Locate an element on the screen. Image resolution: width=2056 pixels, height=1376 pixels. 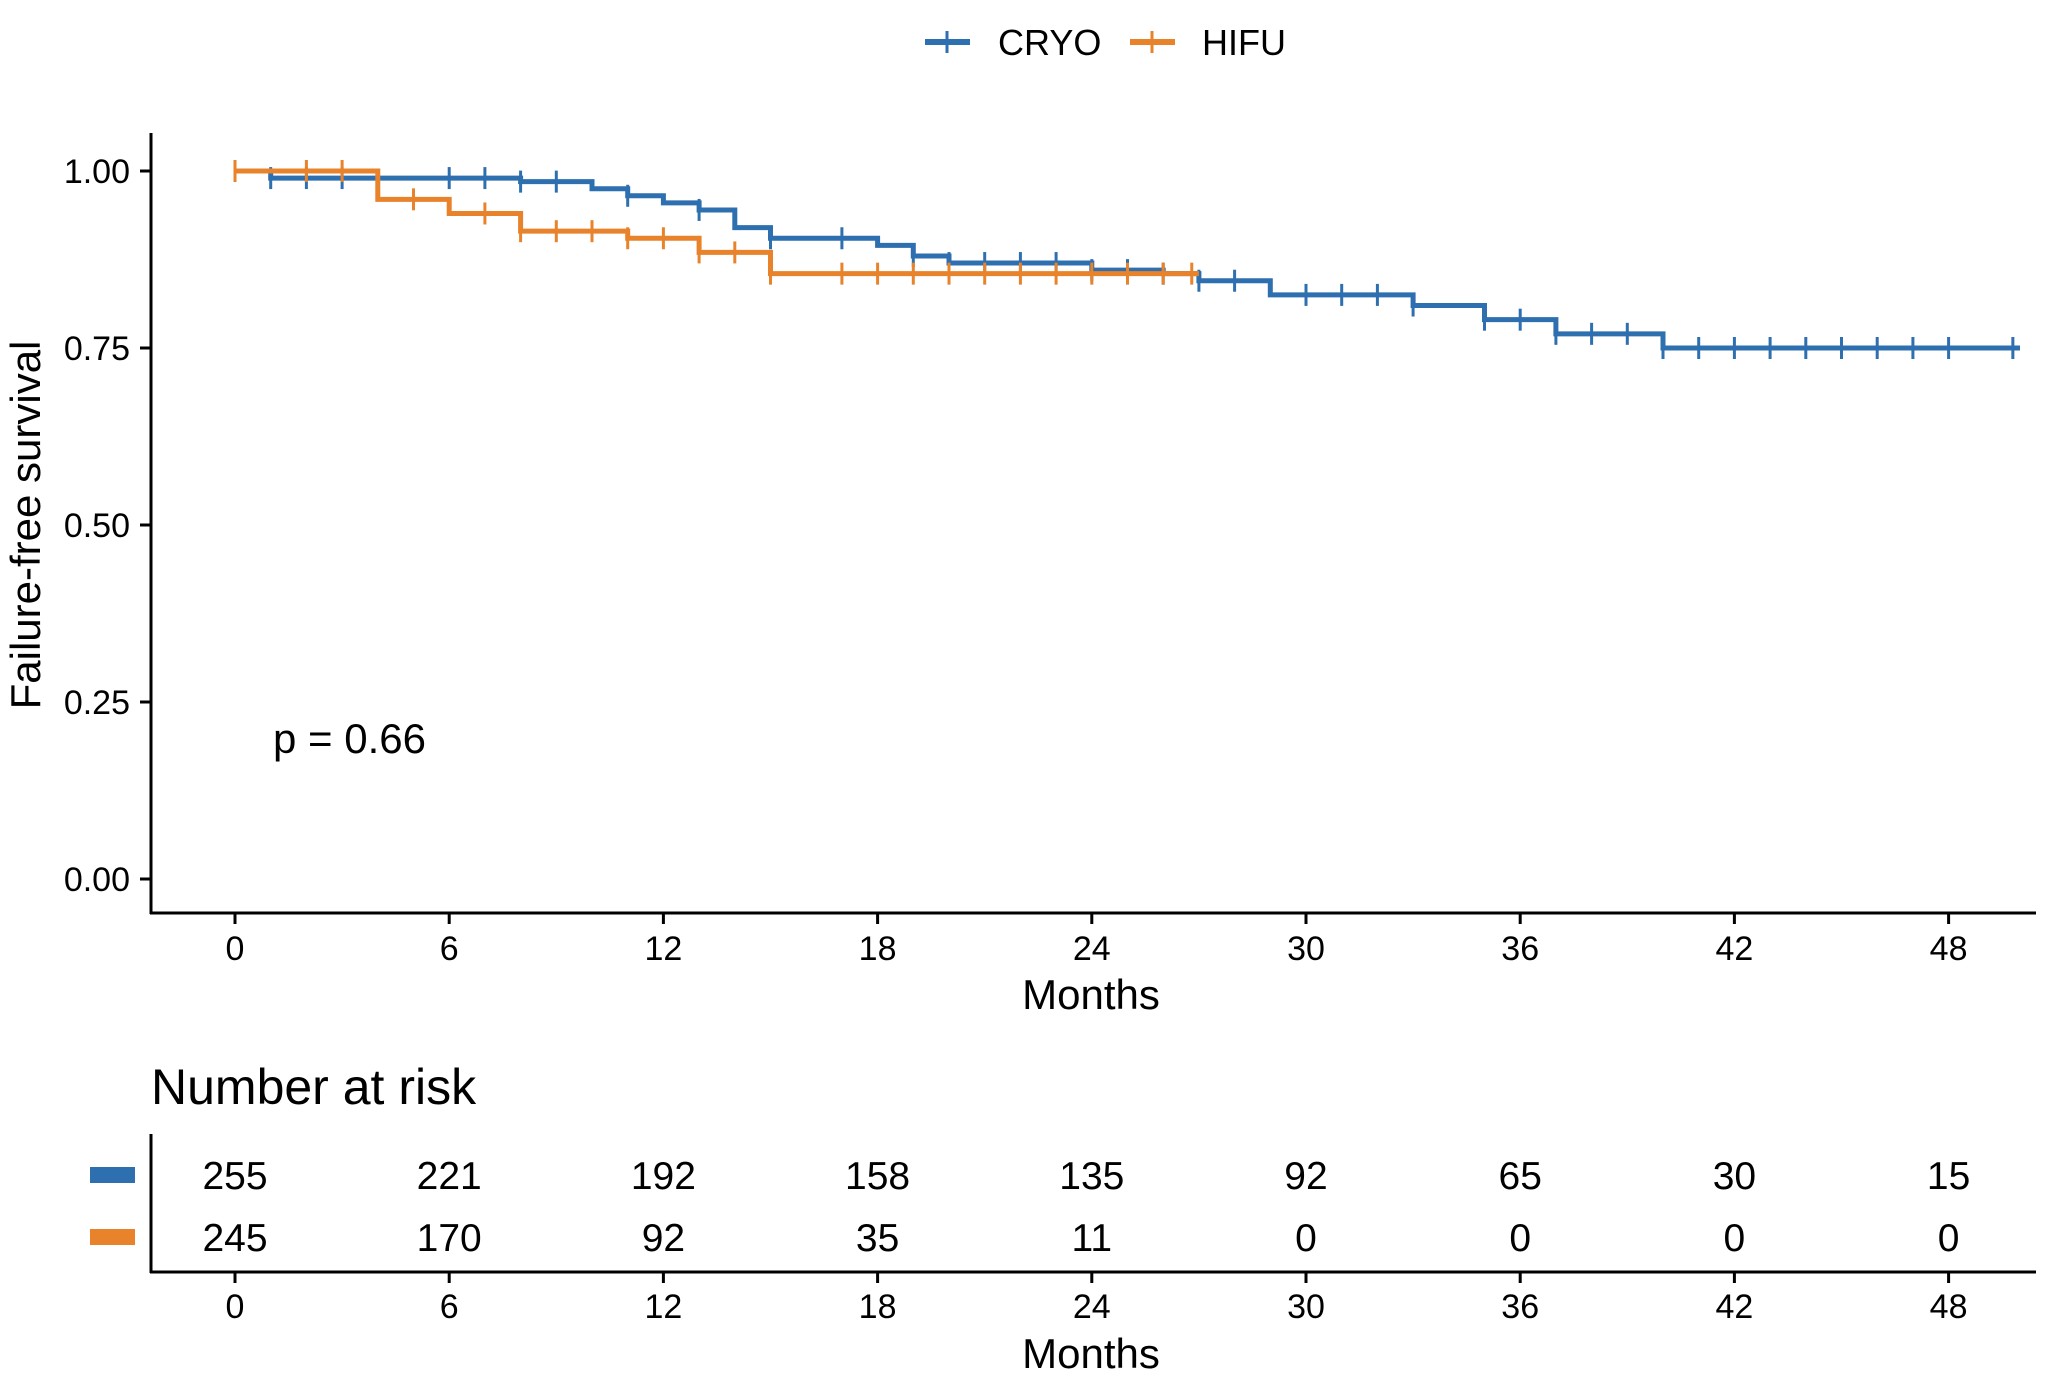
risk-count-hifu: 92 is located at coordinates (663, 1238).